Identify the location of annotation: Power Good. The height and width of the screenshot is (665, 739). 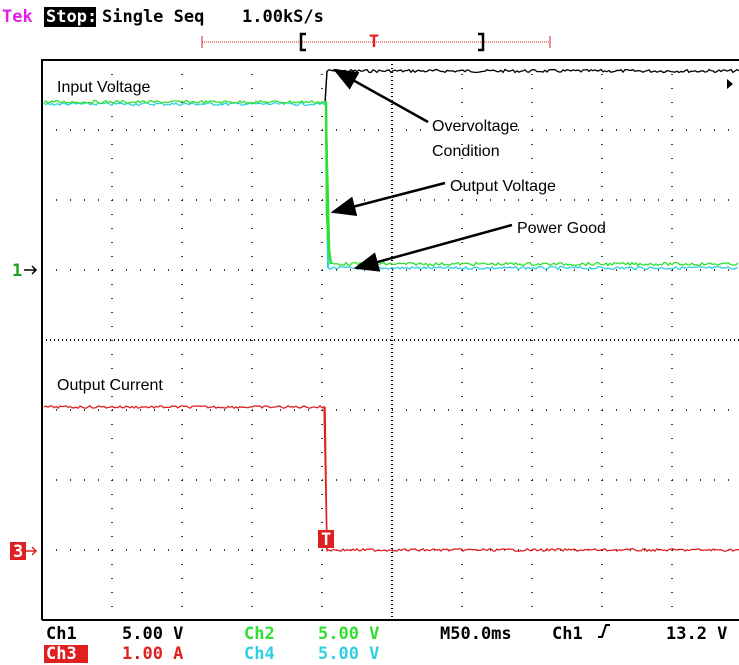
(561, 228).